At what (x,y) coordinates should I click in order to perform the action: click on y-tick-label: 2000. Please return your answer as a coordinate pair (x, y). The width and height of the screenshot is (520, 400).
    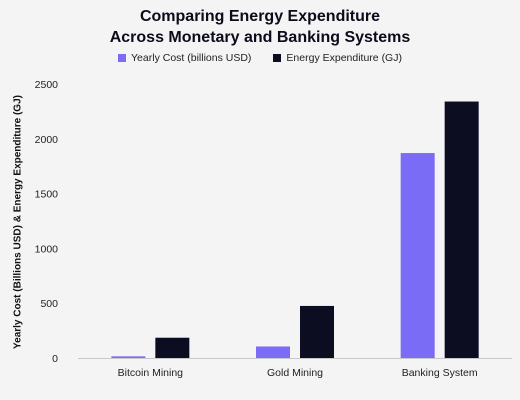
    Looking at the image, I should click on (47, 140).